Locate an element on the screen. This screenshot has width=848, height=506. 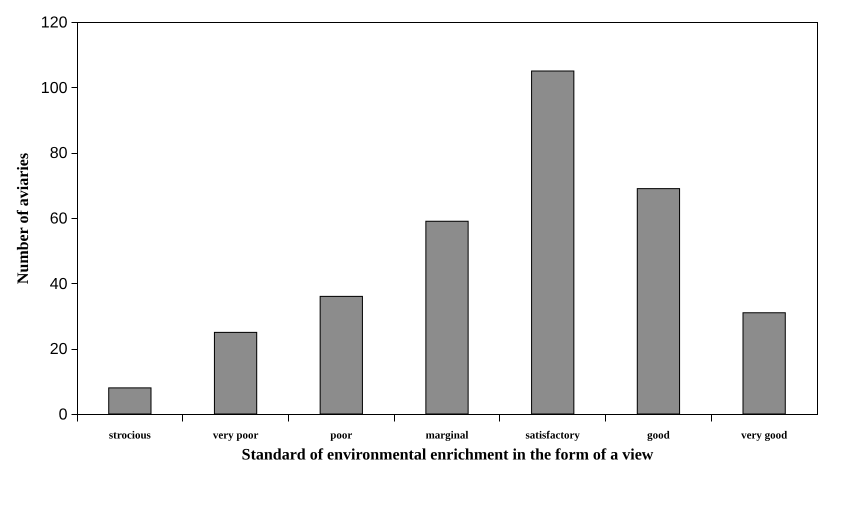
y-tick-label: 120 is located at coordinates (54, 23).